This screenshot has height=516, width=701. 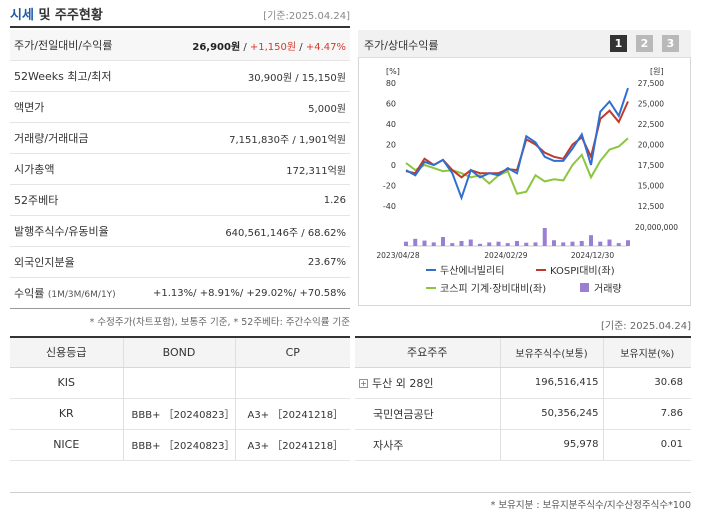 What do you see at coordinates (618, 43) in the screenshot?
I see `chart-tab-1: 1` at bounding box center [618, 43].